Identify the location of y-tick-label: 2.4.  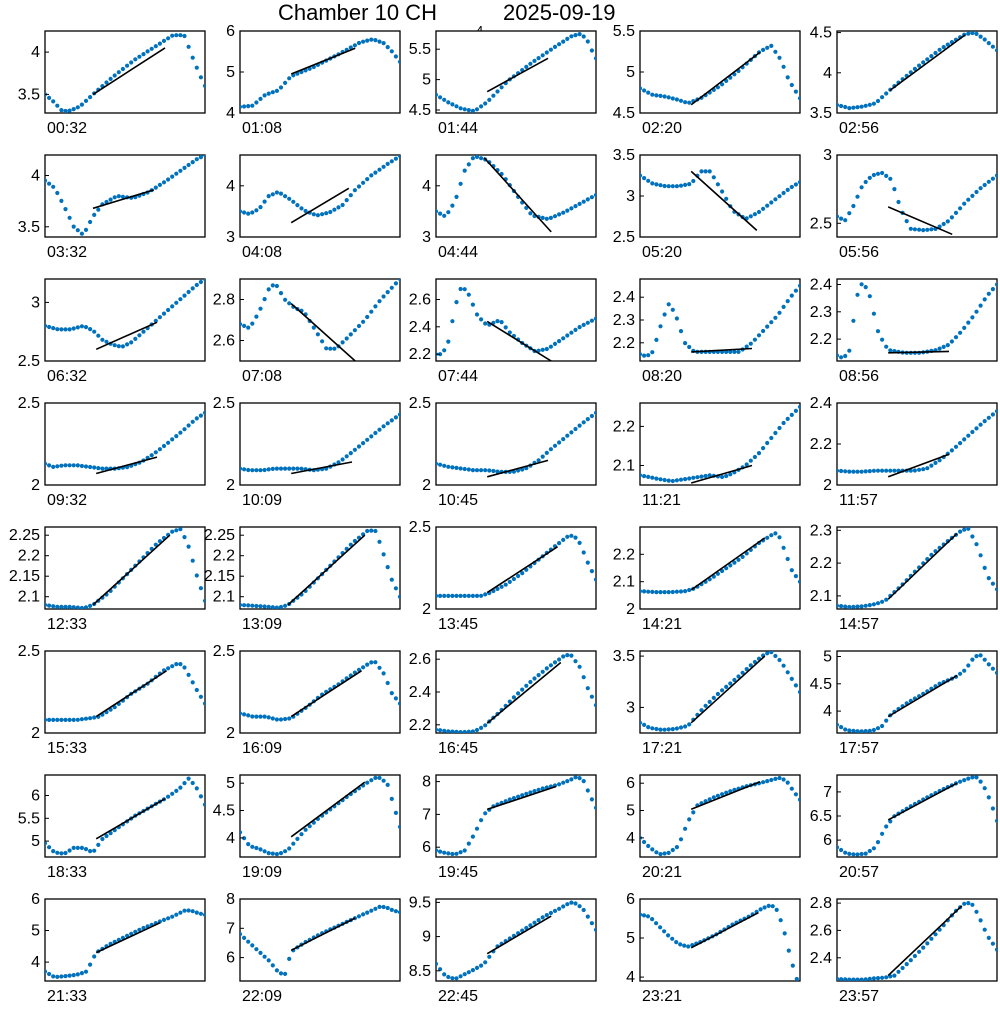
(420, 692).